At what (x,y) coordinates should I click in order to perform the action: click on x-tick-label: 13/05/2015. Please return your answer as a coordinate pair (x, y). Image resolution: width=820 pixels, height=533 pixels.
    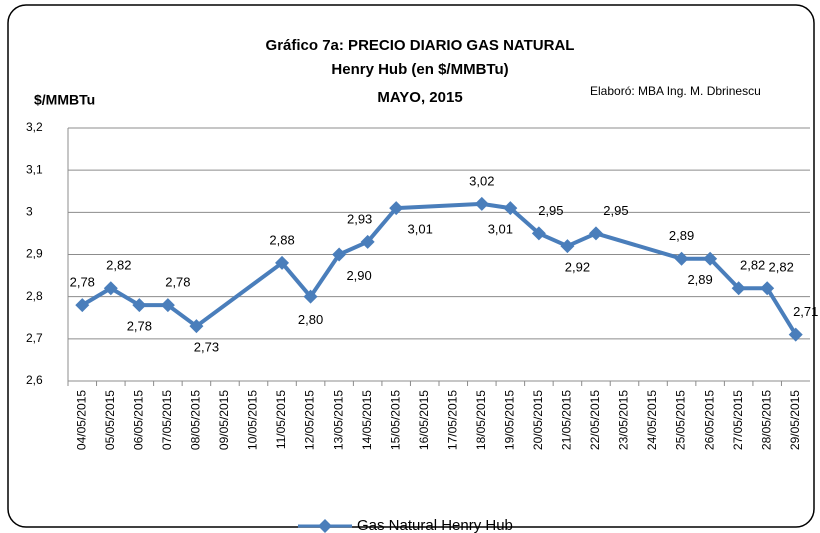
    Looking at the image, I should click on (338, 420).